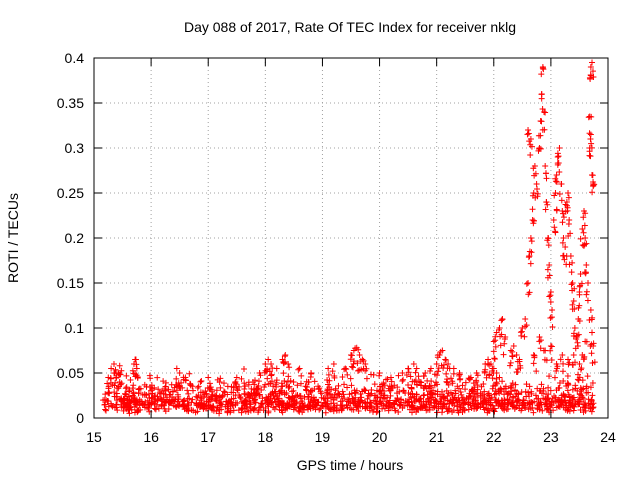 The height and width of the screenshot is (480, 640). Describe the element at coordinates (551, 437) in the screenshot. I see `x-tick-label: 23` at that location.